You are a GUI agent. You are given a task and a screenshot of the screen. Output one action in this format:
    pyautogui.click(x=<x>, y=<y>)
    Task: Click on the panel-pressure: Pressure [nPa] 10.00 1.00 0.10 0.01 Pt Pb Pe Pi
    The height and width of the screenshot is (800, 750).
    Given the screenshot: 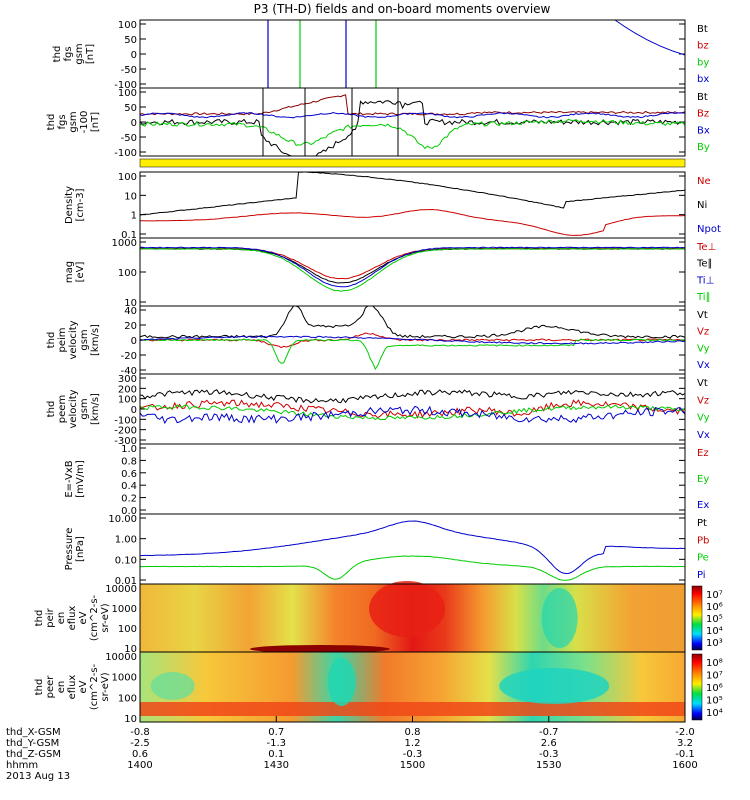 What is the action you would take?
    pyautogui.click(x=386, y=550)
    